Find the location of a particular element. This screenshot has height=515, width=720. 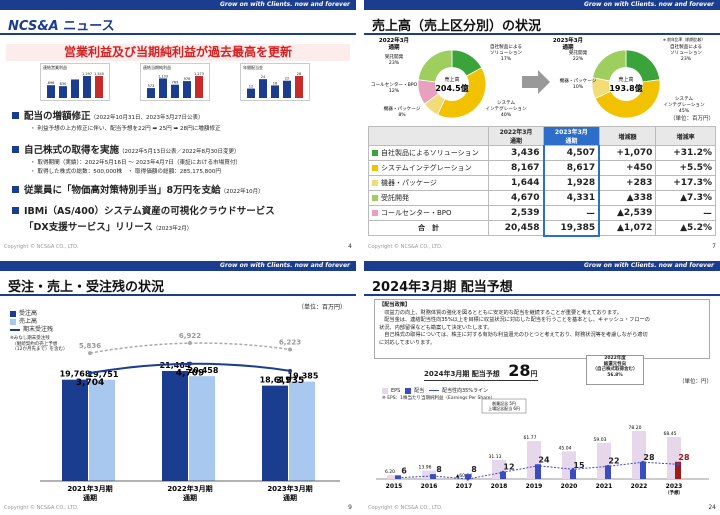

row-swatch is located at coordinates (375, 198).